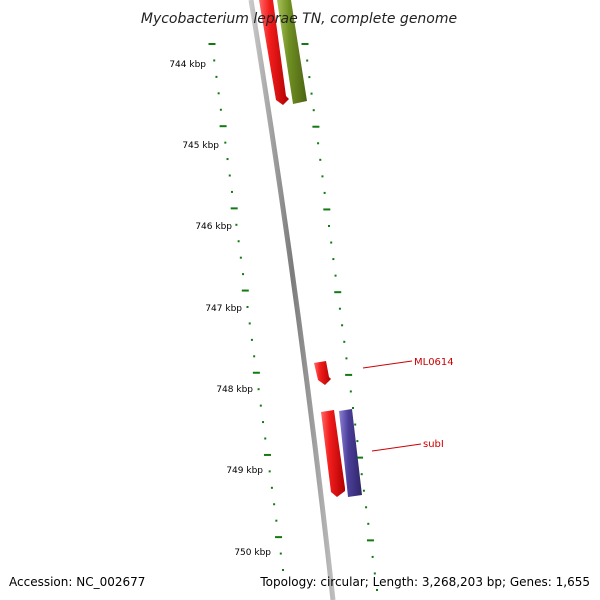  I want to click on tick-label-748: 748 kbp, so click(234, 390).